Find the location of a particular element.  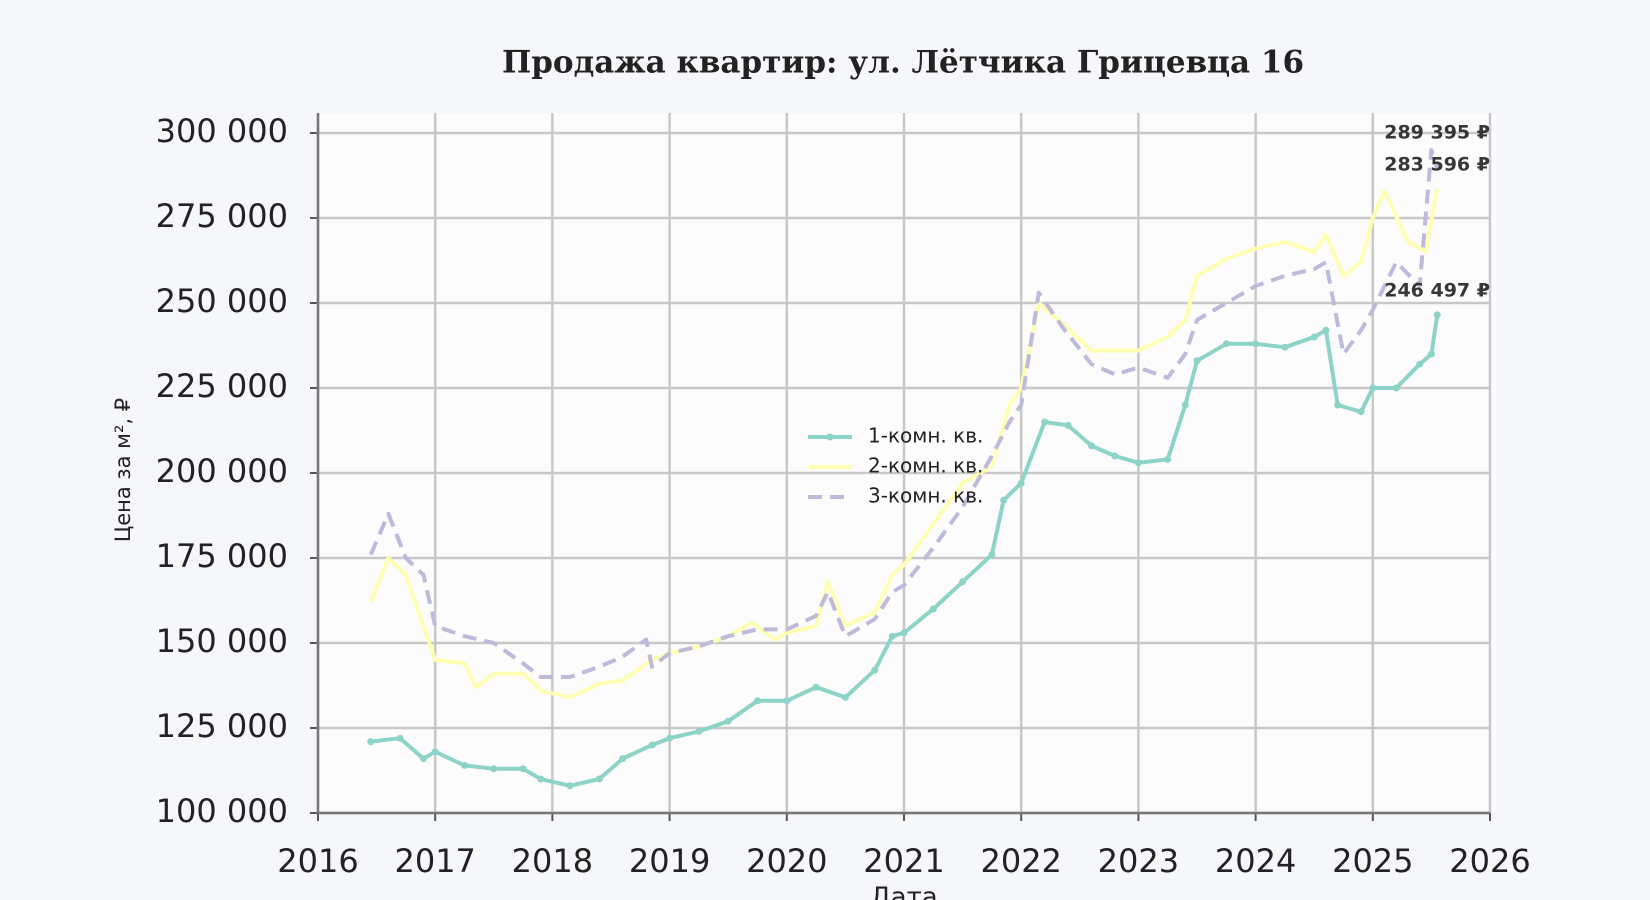

legend-label: 1-комн. кв. is located at coordinates (925, 436).